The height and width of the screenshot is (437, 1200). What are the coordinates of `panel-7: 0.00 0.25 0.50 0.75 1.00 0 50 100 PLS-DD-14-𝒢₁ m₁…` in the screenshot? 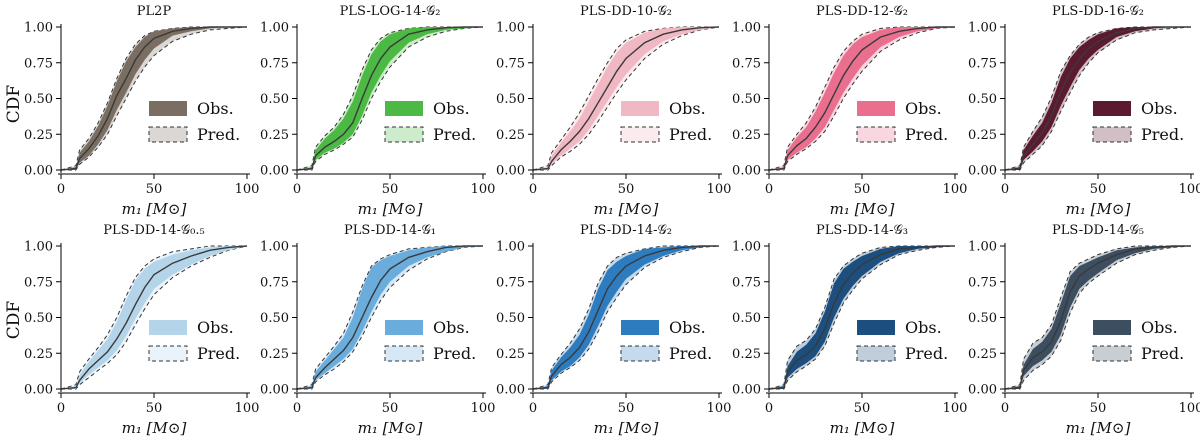 It's located at (377, 330).